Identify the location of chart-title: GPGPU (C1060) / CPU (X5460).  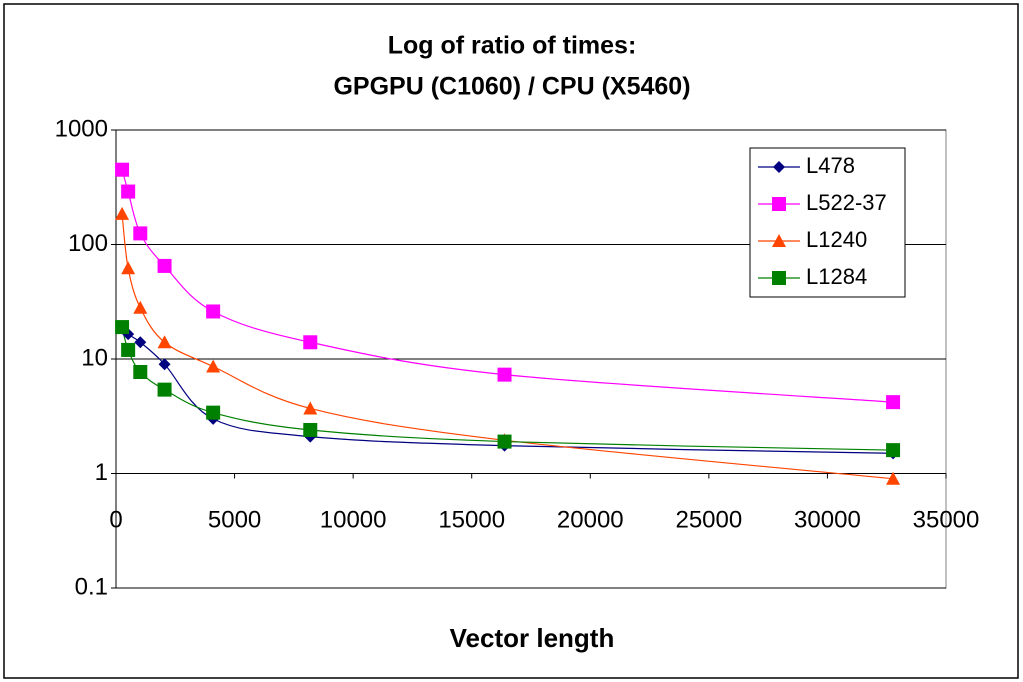
(511, 87).